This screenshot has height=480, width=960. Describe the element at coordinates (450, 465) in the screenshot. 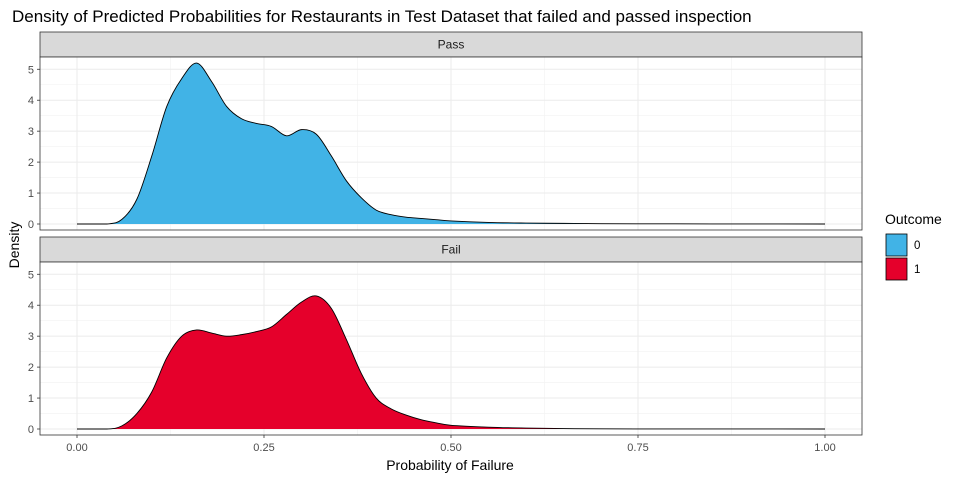

I see `x-axis-title: Probability of Failure` at that location.